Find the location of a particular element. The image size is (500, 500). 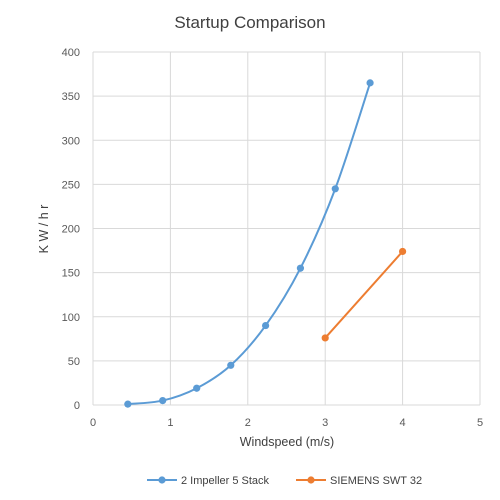

x-axis-title: Windspeed (m/s) is located at coordinates (287, 442).